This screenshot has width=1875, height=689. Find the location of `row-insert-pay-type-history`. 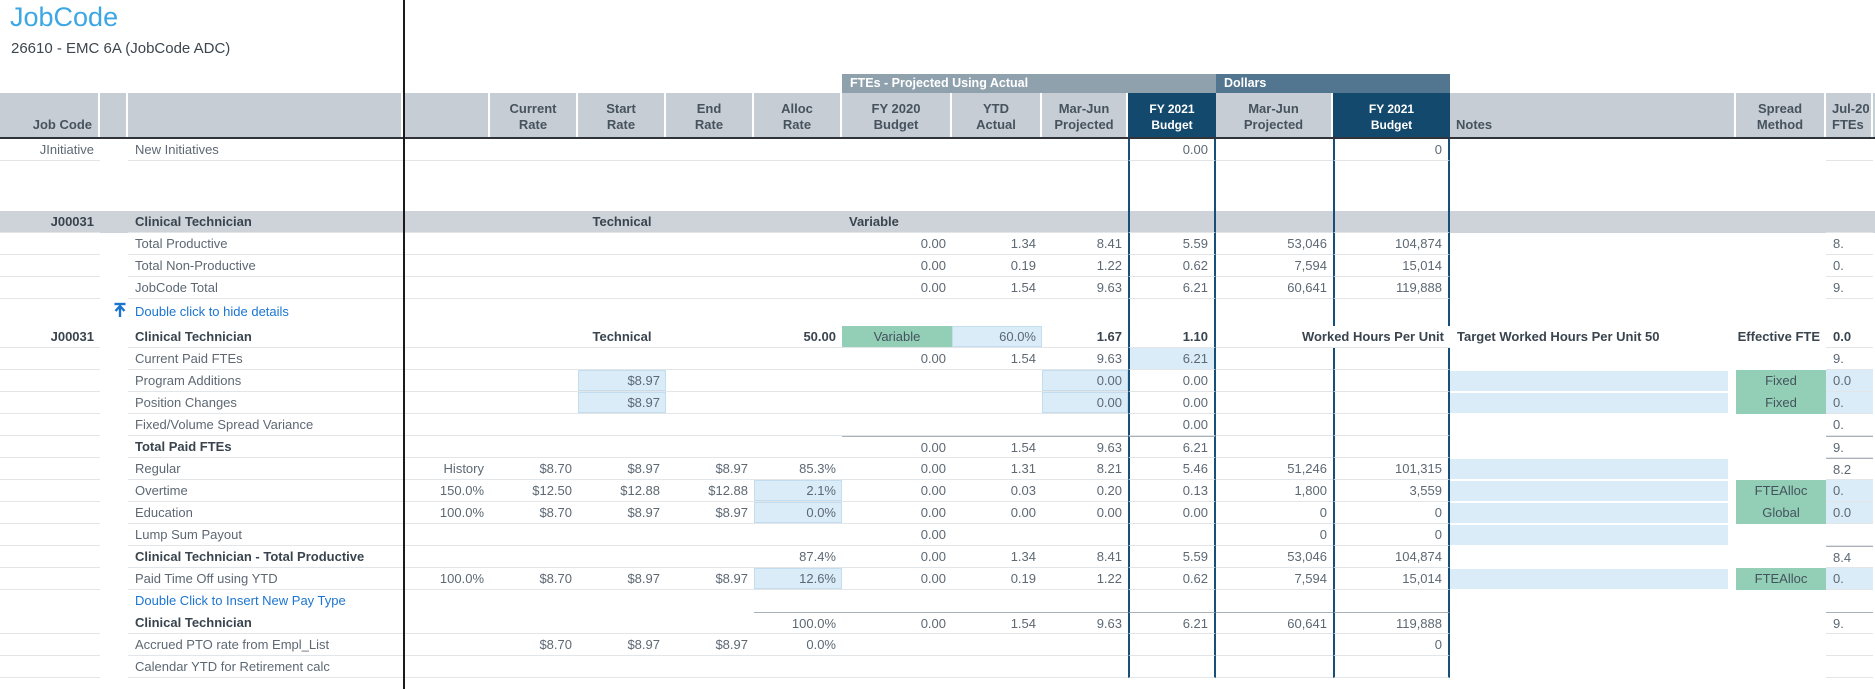

row-insert-pay-type-history is located at coordinates (446, 601).